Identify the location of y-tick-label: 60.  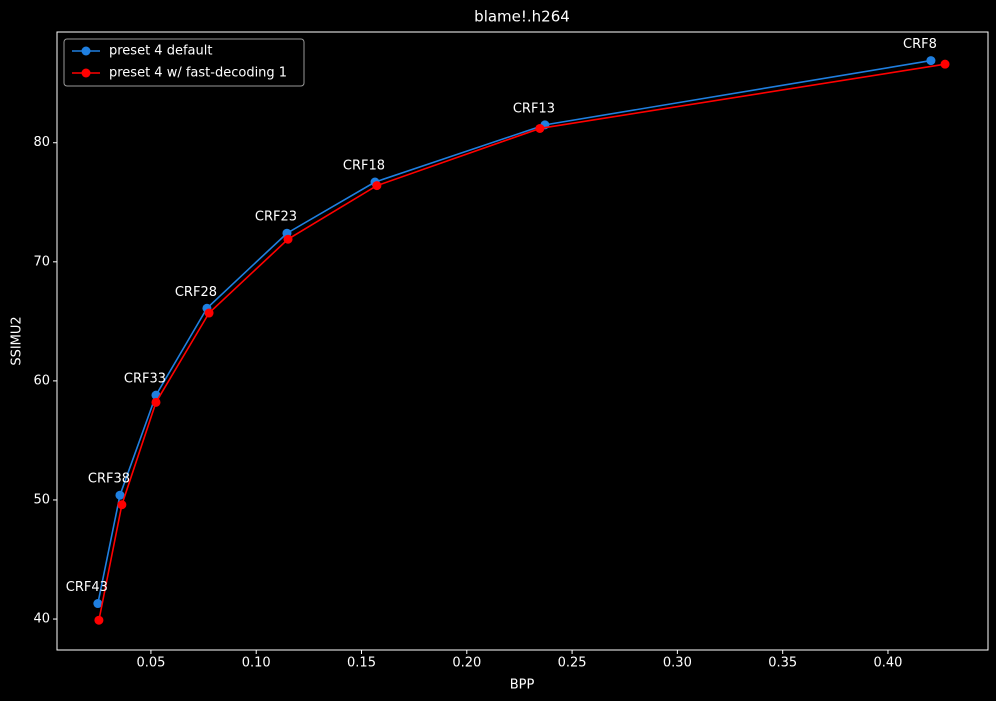
(41, 380).